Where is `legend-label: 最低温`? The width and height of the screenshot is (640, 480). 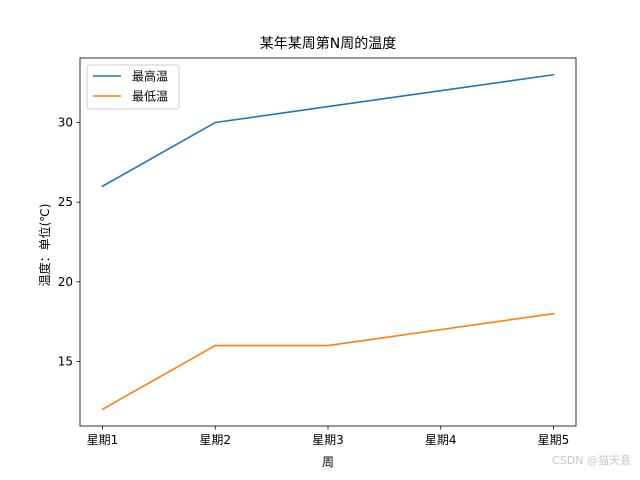
legend-label: 最低温 is located at coordinates (150, 97).